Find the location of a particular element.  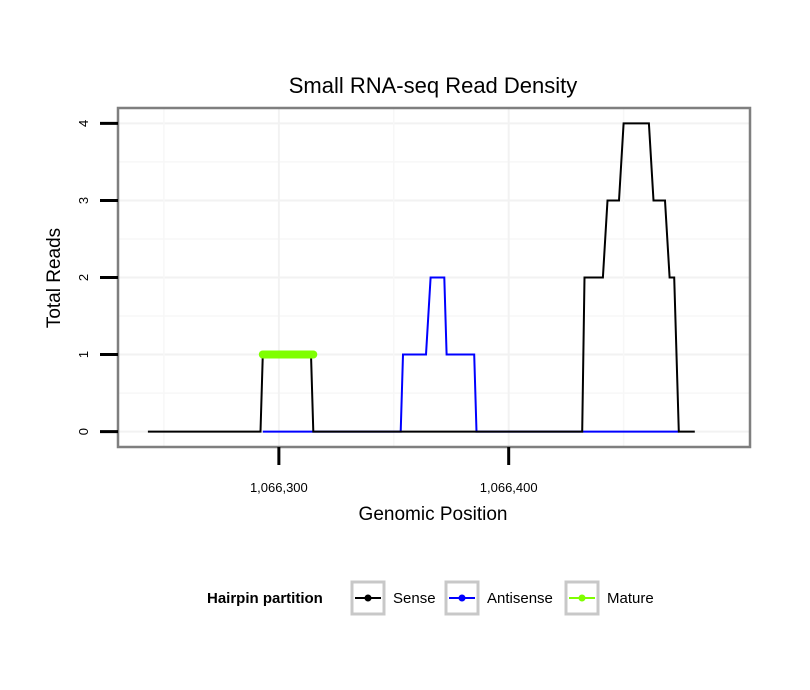

y-axis: 0 1 2 3 4 is located at coordinates (97, 277).